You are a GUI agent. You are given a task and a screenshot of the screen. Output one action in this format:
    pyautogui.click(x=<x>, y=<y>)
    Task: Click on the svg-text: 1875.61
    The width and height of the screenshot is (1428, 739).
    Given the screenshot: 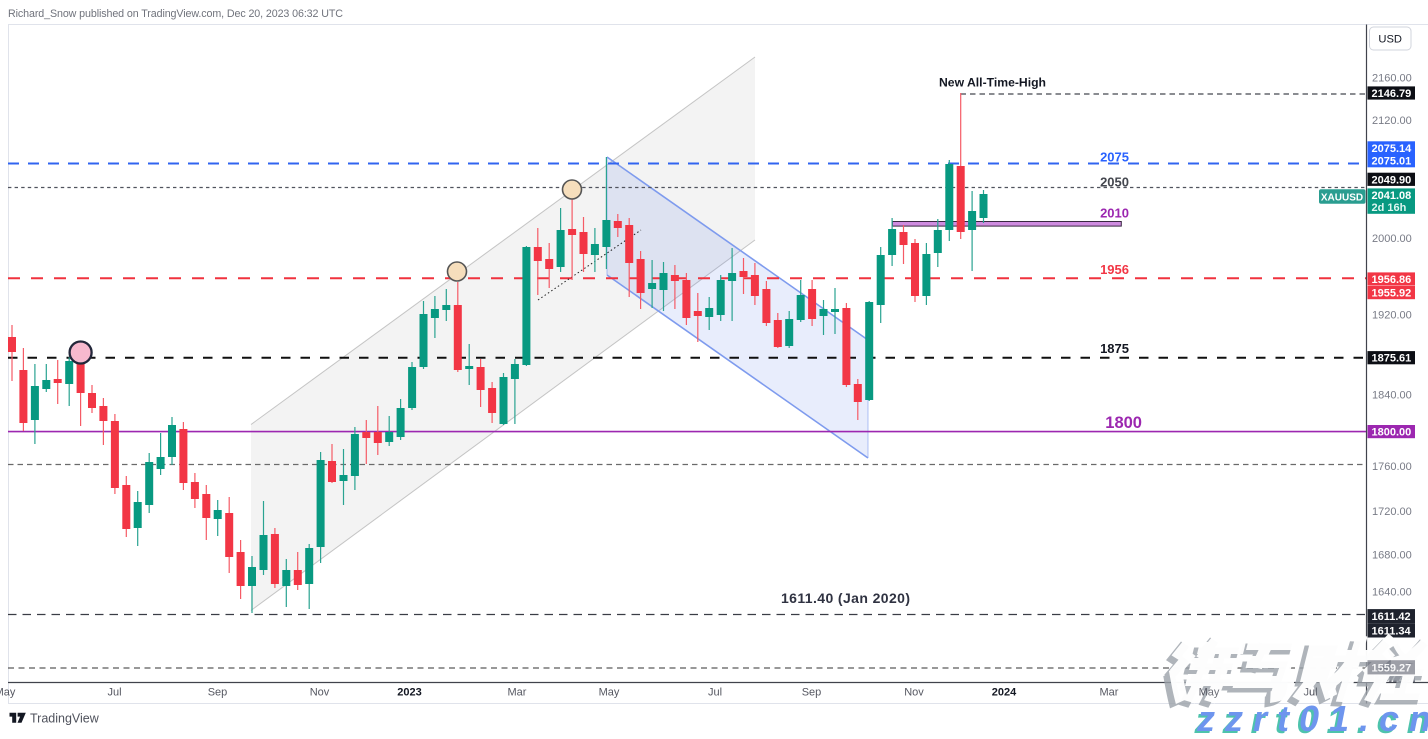 What is the action you would take?
    pyautogui.click(x=1392, y=359)
    